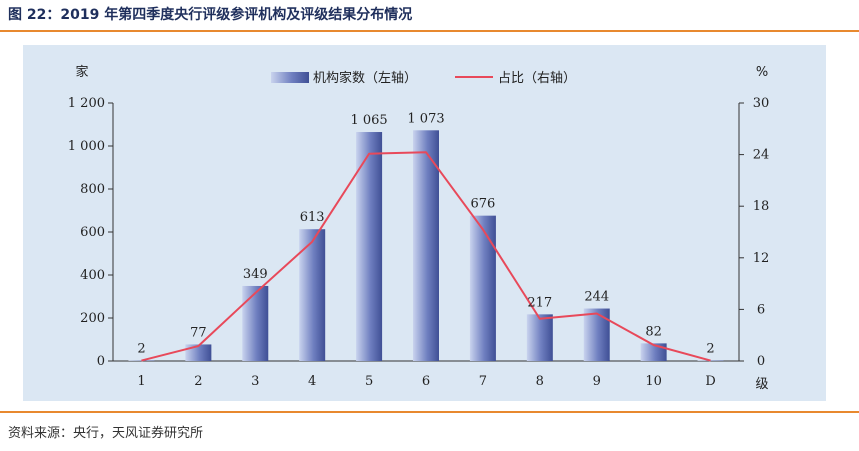  Describe the element at coordinates (597, 381) in the screenshot. I see `x-tick-label: 9` at that location.